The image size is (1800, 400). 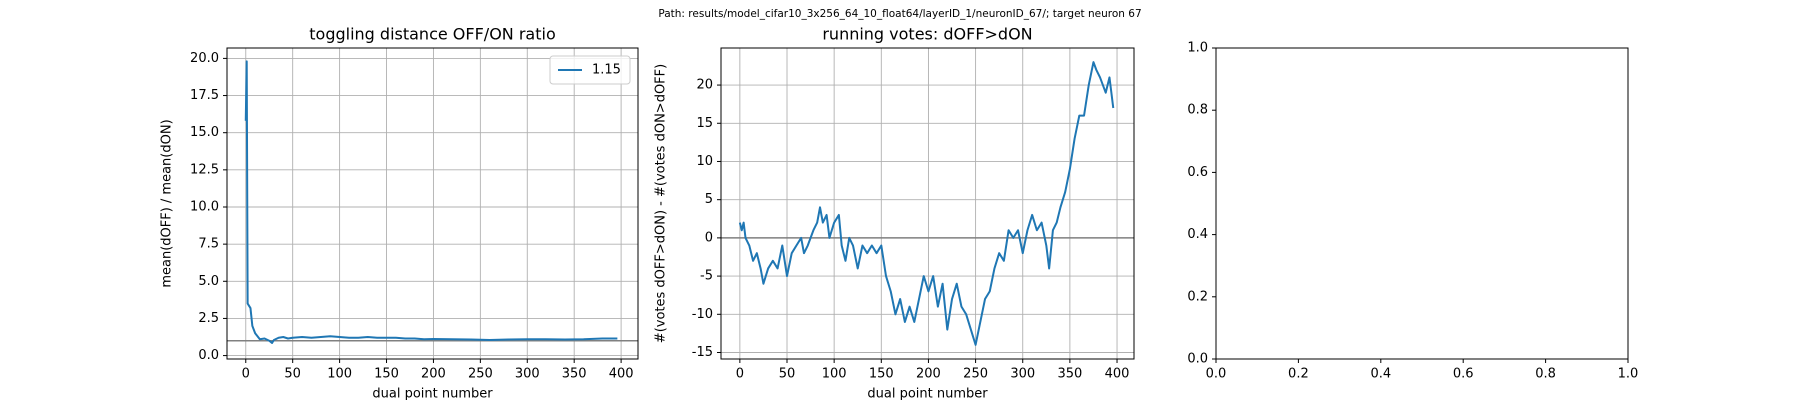 I want to click on y-tick-label: 10, so click(x=704, y=161).